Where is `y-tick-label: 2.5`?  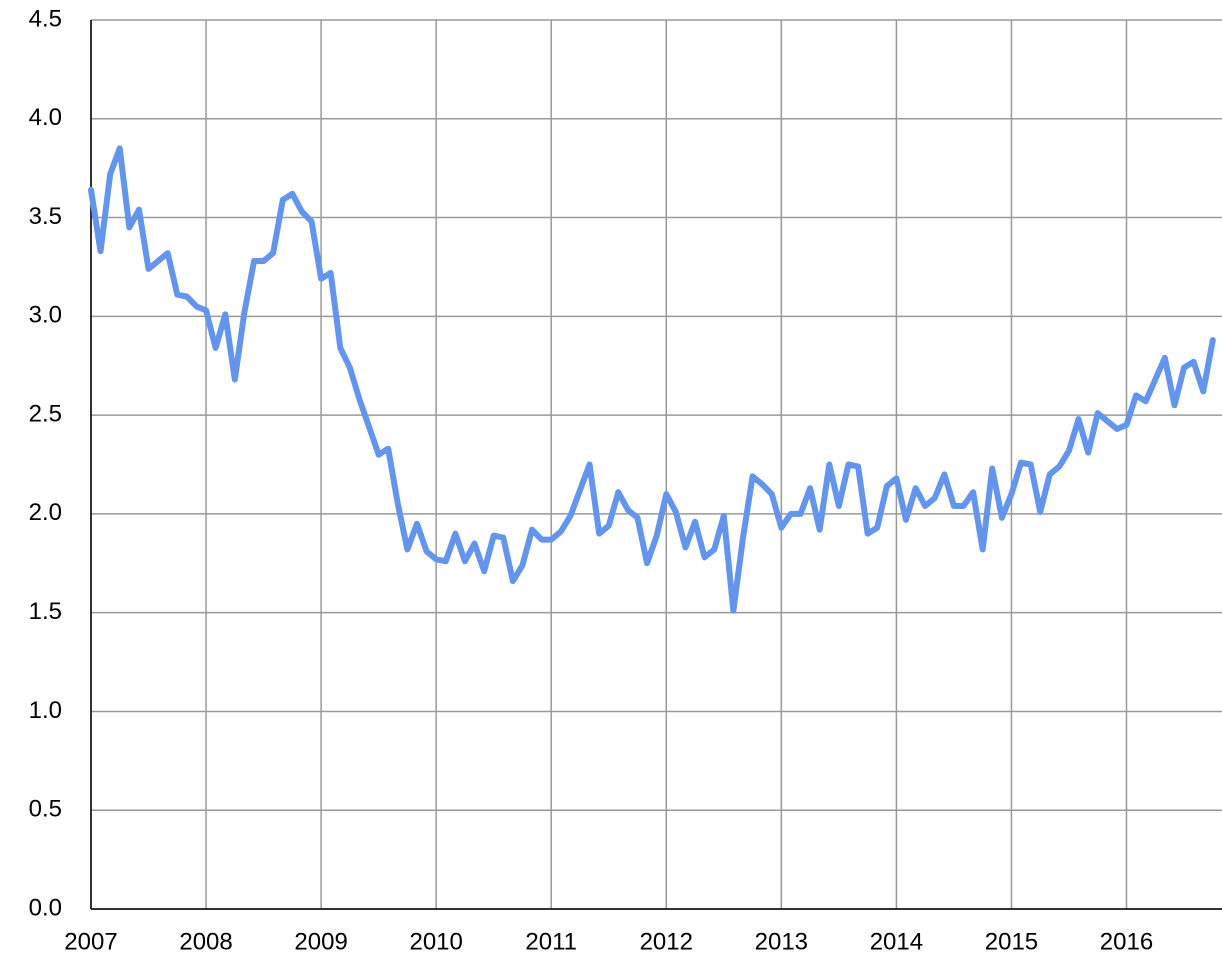
y-tick-label: 2.5 is located at coordinates (45, 413).